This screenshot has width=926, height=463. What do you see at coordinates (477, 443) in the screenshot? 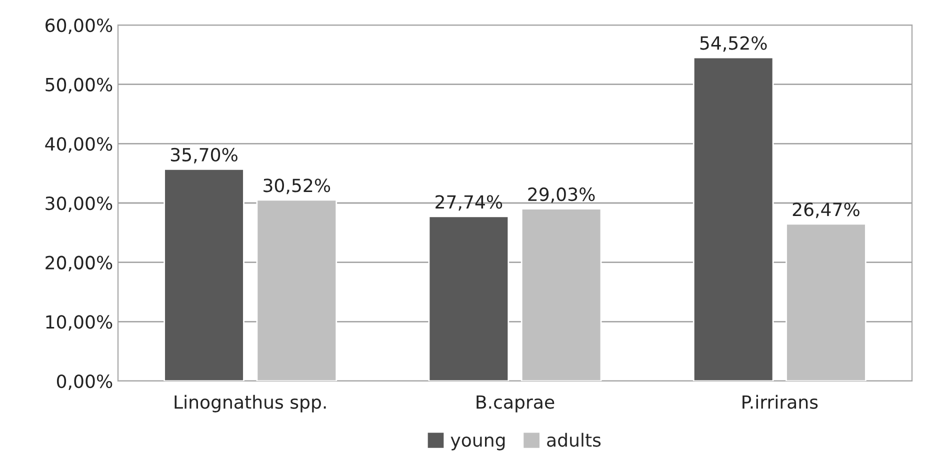
I see `legend-label: young` at bounding box center [477, 443].